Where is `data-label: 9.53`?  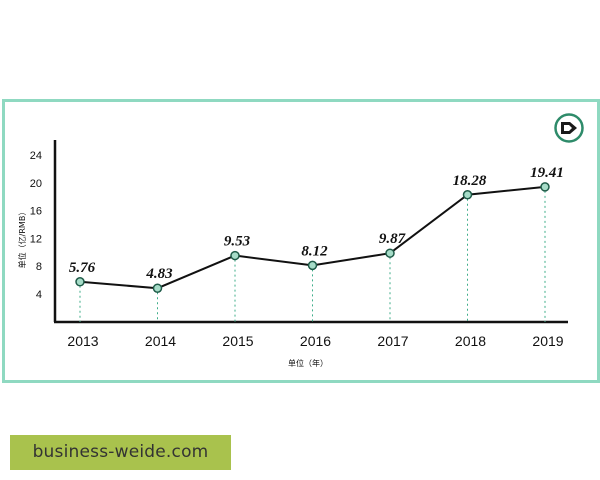 data-label: 9.53 is located at coordinates (237, 242).